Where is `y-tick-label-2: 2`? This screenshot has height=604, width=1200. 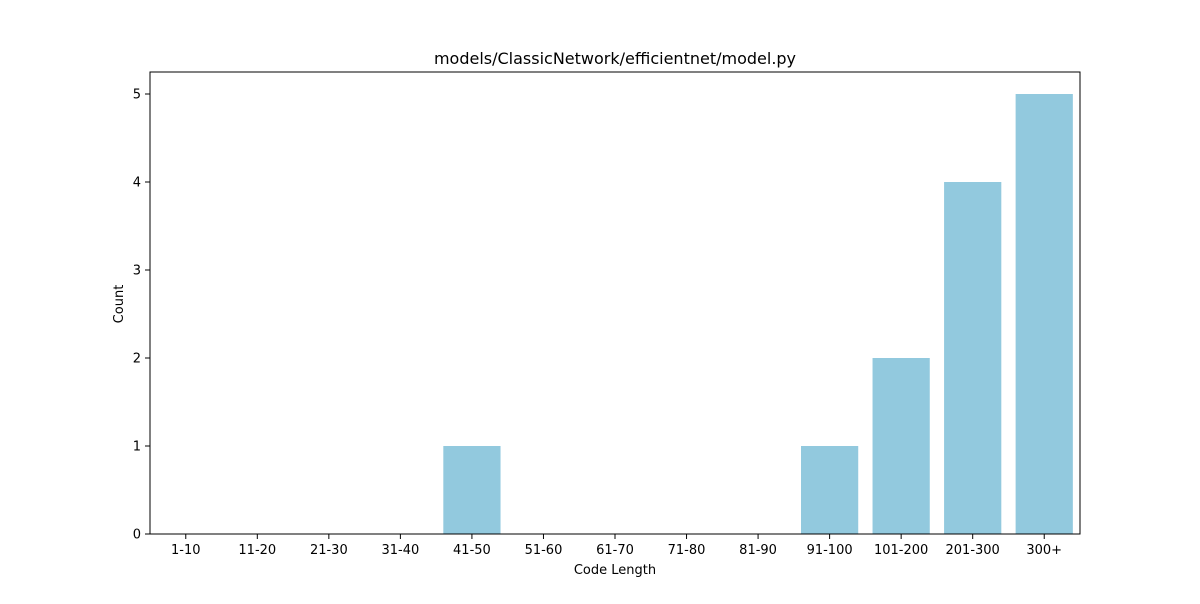 y-tick-label-2: 2 is located at coordinates (137, 359).